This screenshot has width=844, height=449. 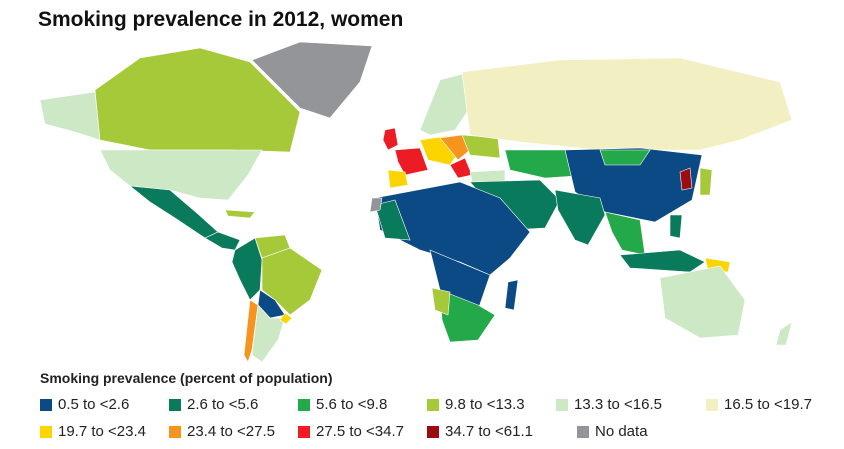 I want to click on legend-item: 2.6 to <5.6, so click(x=233, y=404).